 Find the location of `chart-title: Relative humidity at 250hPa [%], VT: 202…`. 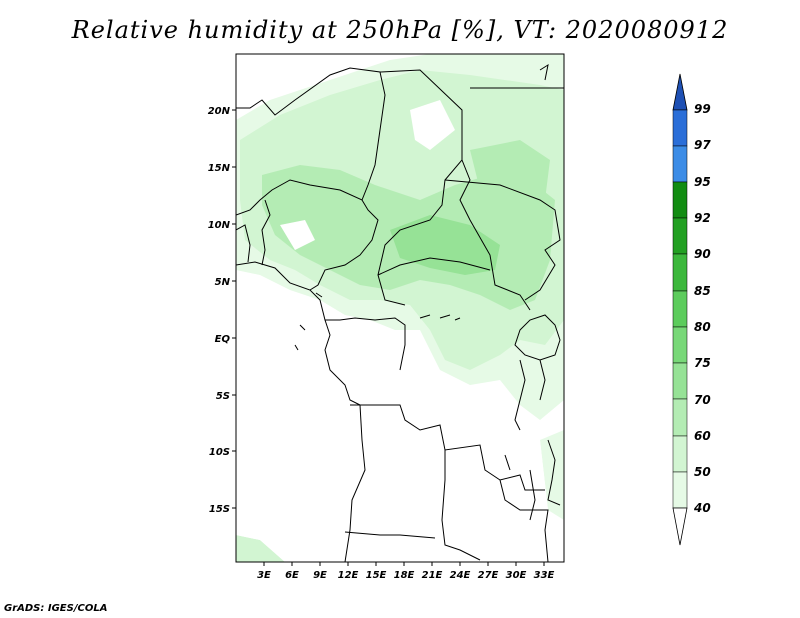

chart-title: Relative humidity at 250hPa [%], VT: 202… is located at coordinates (400, 30).